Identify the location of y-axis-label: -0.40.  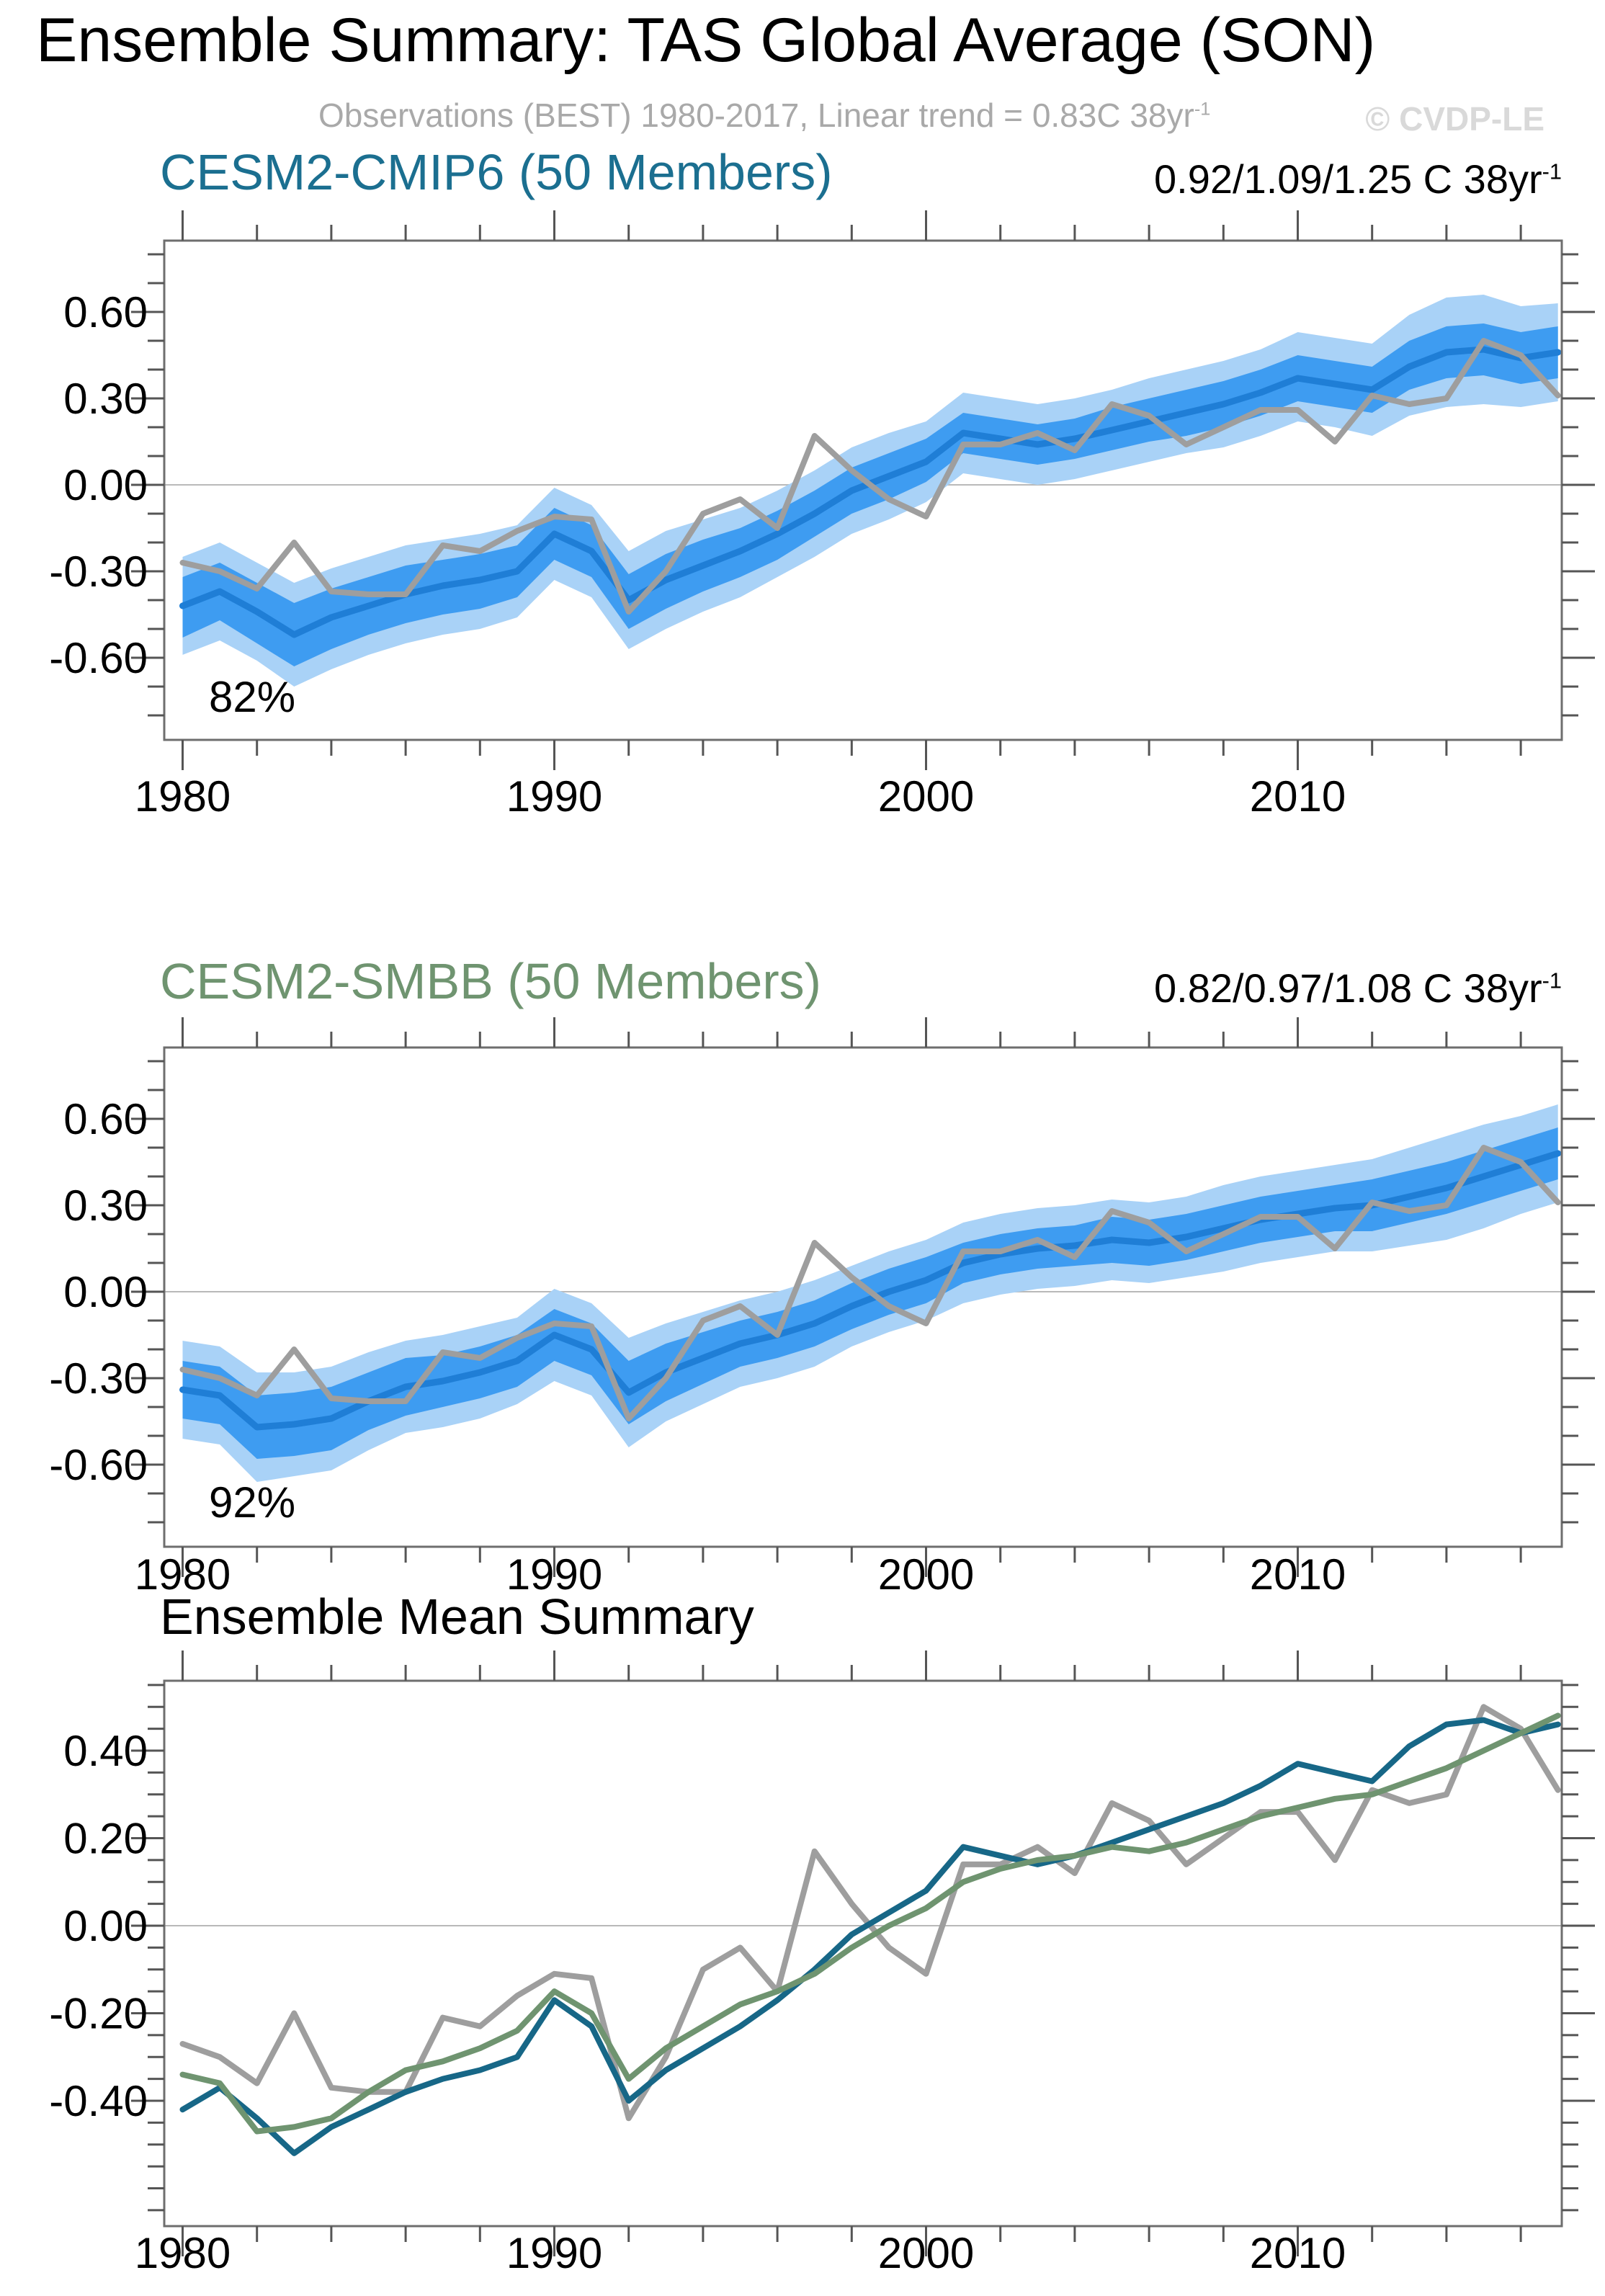
(99, 2101).